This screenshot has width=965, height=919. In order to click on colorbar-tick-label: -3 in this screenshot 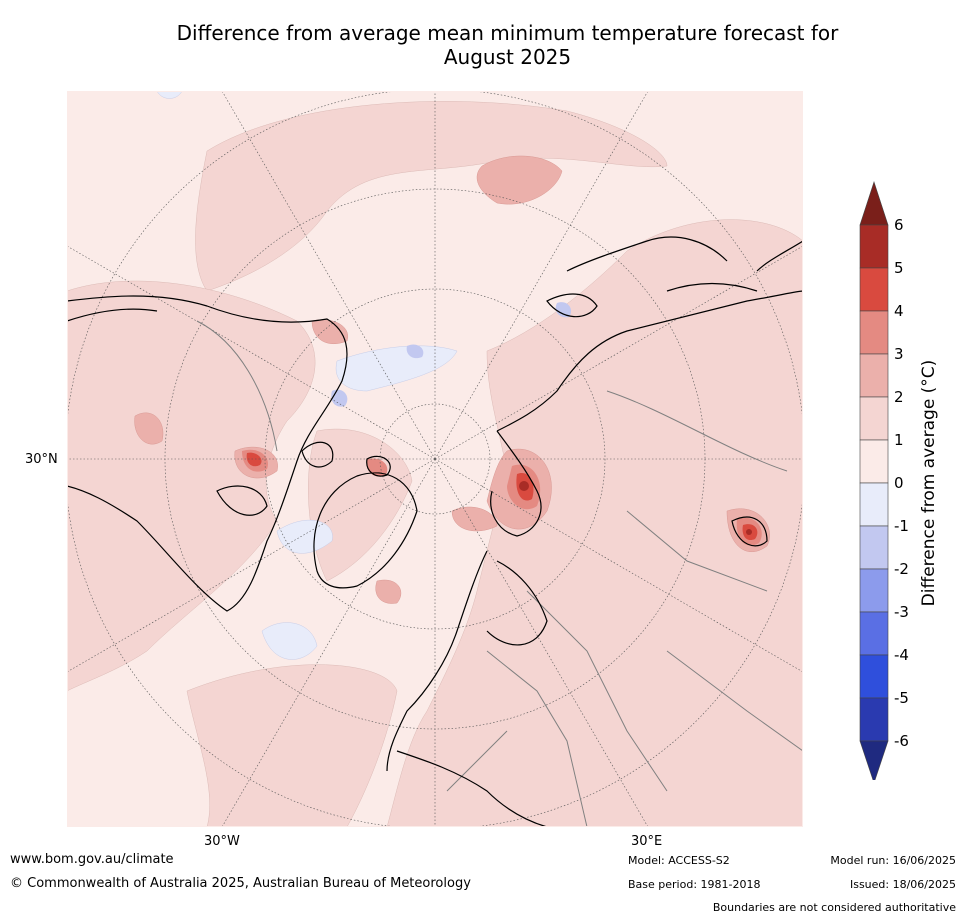, I will do `click(901, 612)`.